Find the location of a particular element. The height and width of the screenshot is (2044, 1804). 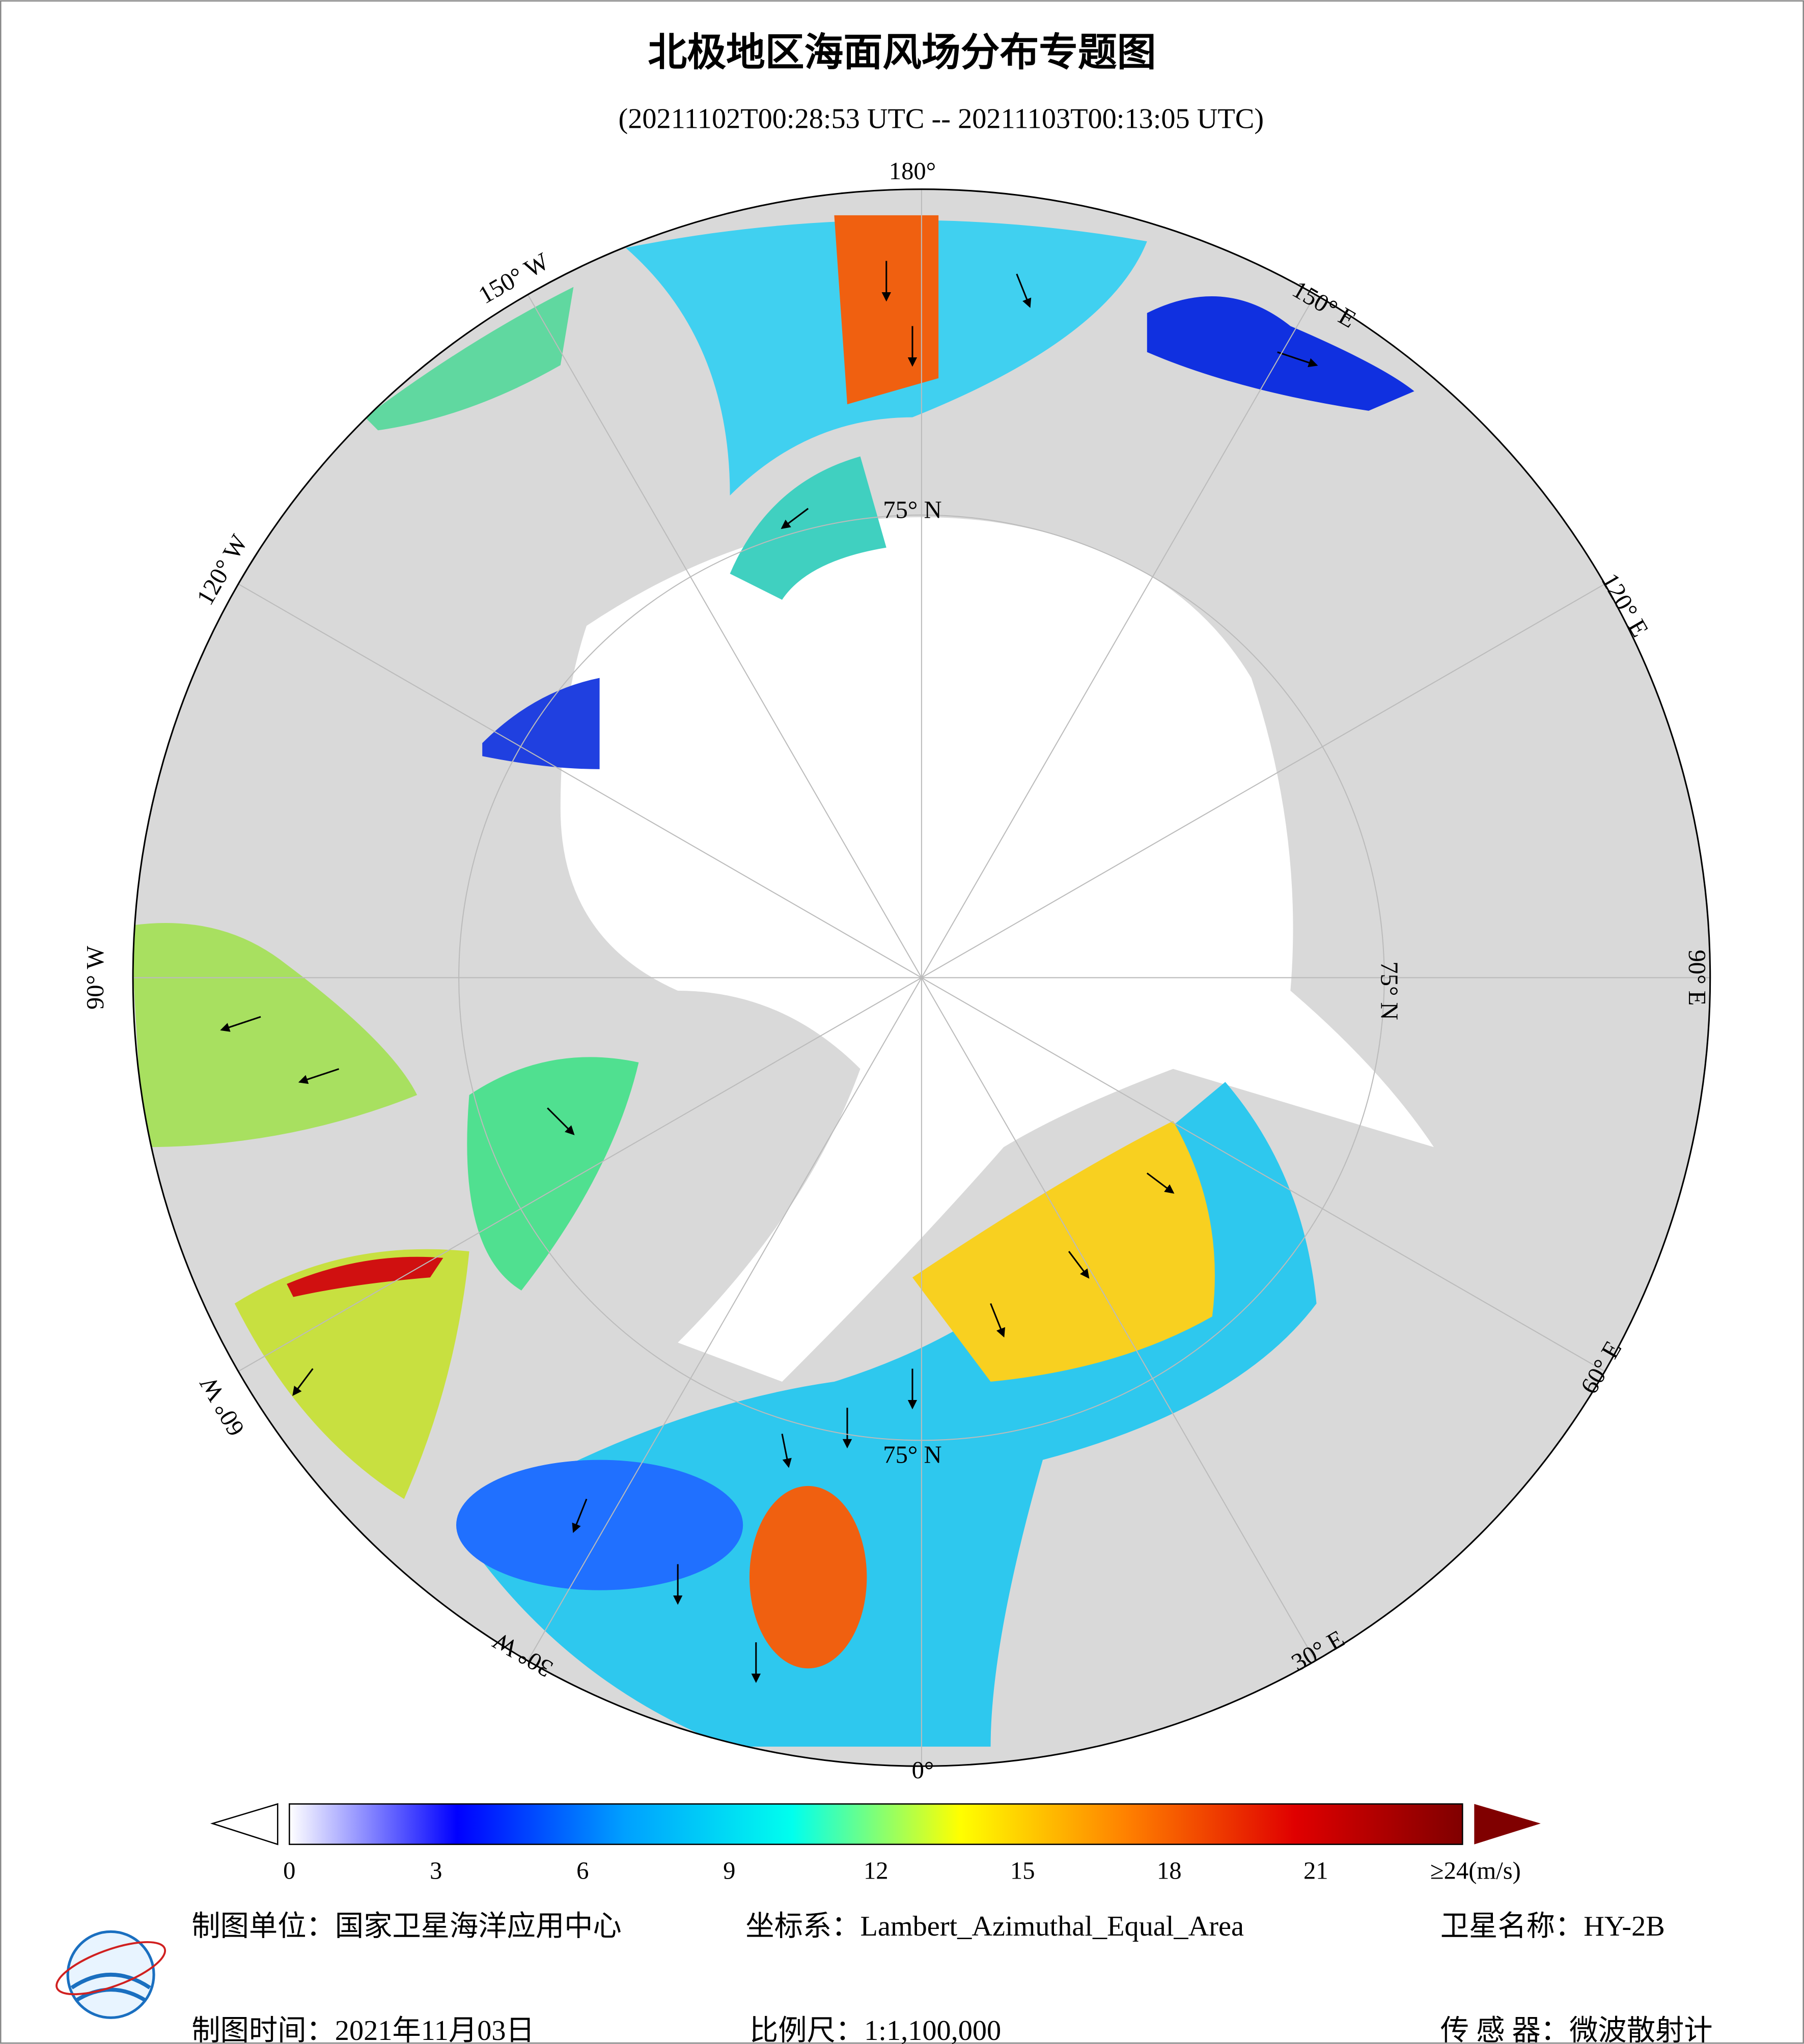

colorbar-tick-label: 9 is located at coordinates (729, 1870).